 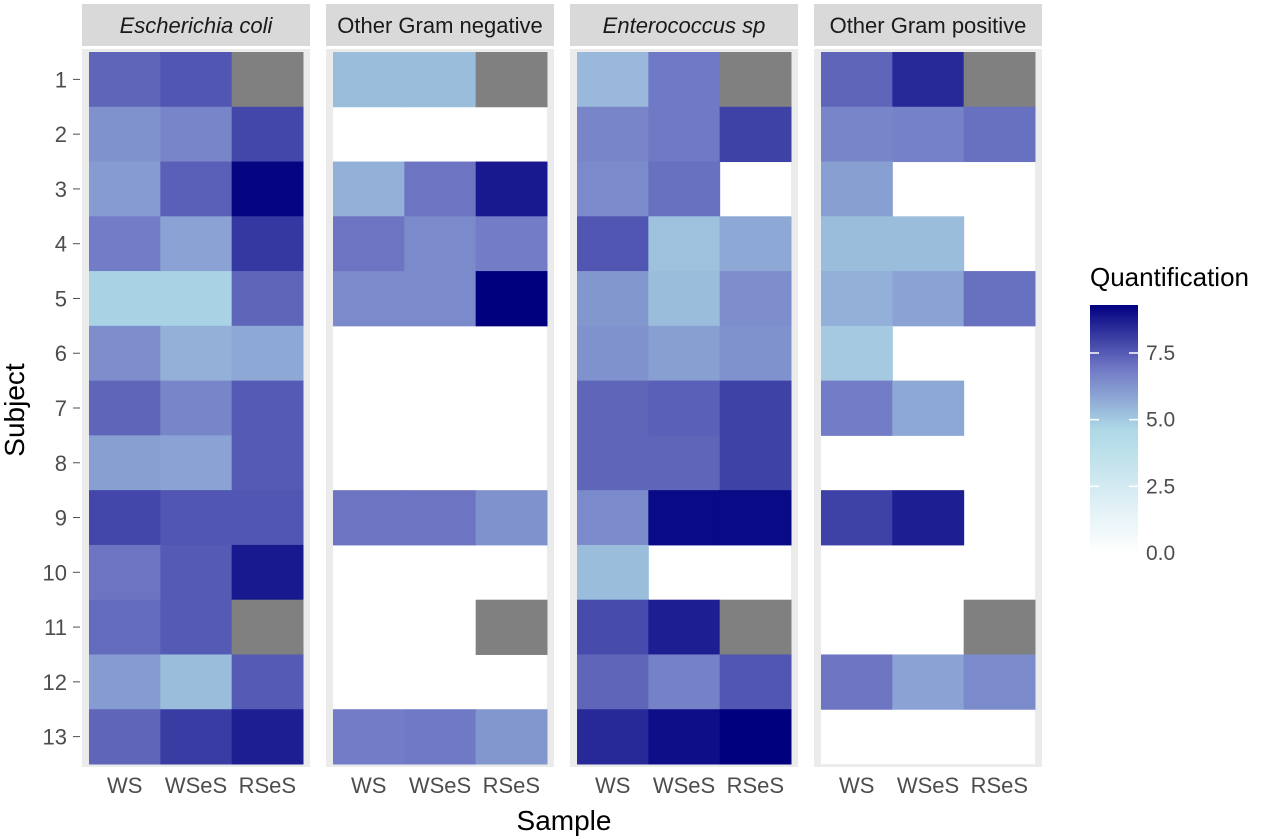 What do you see at coordinates (55, 572) in the screenshot?
I see `y-tick-label: 10` at bounding box center [55, 572].